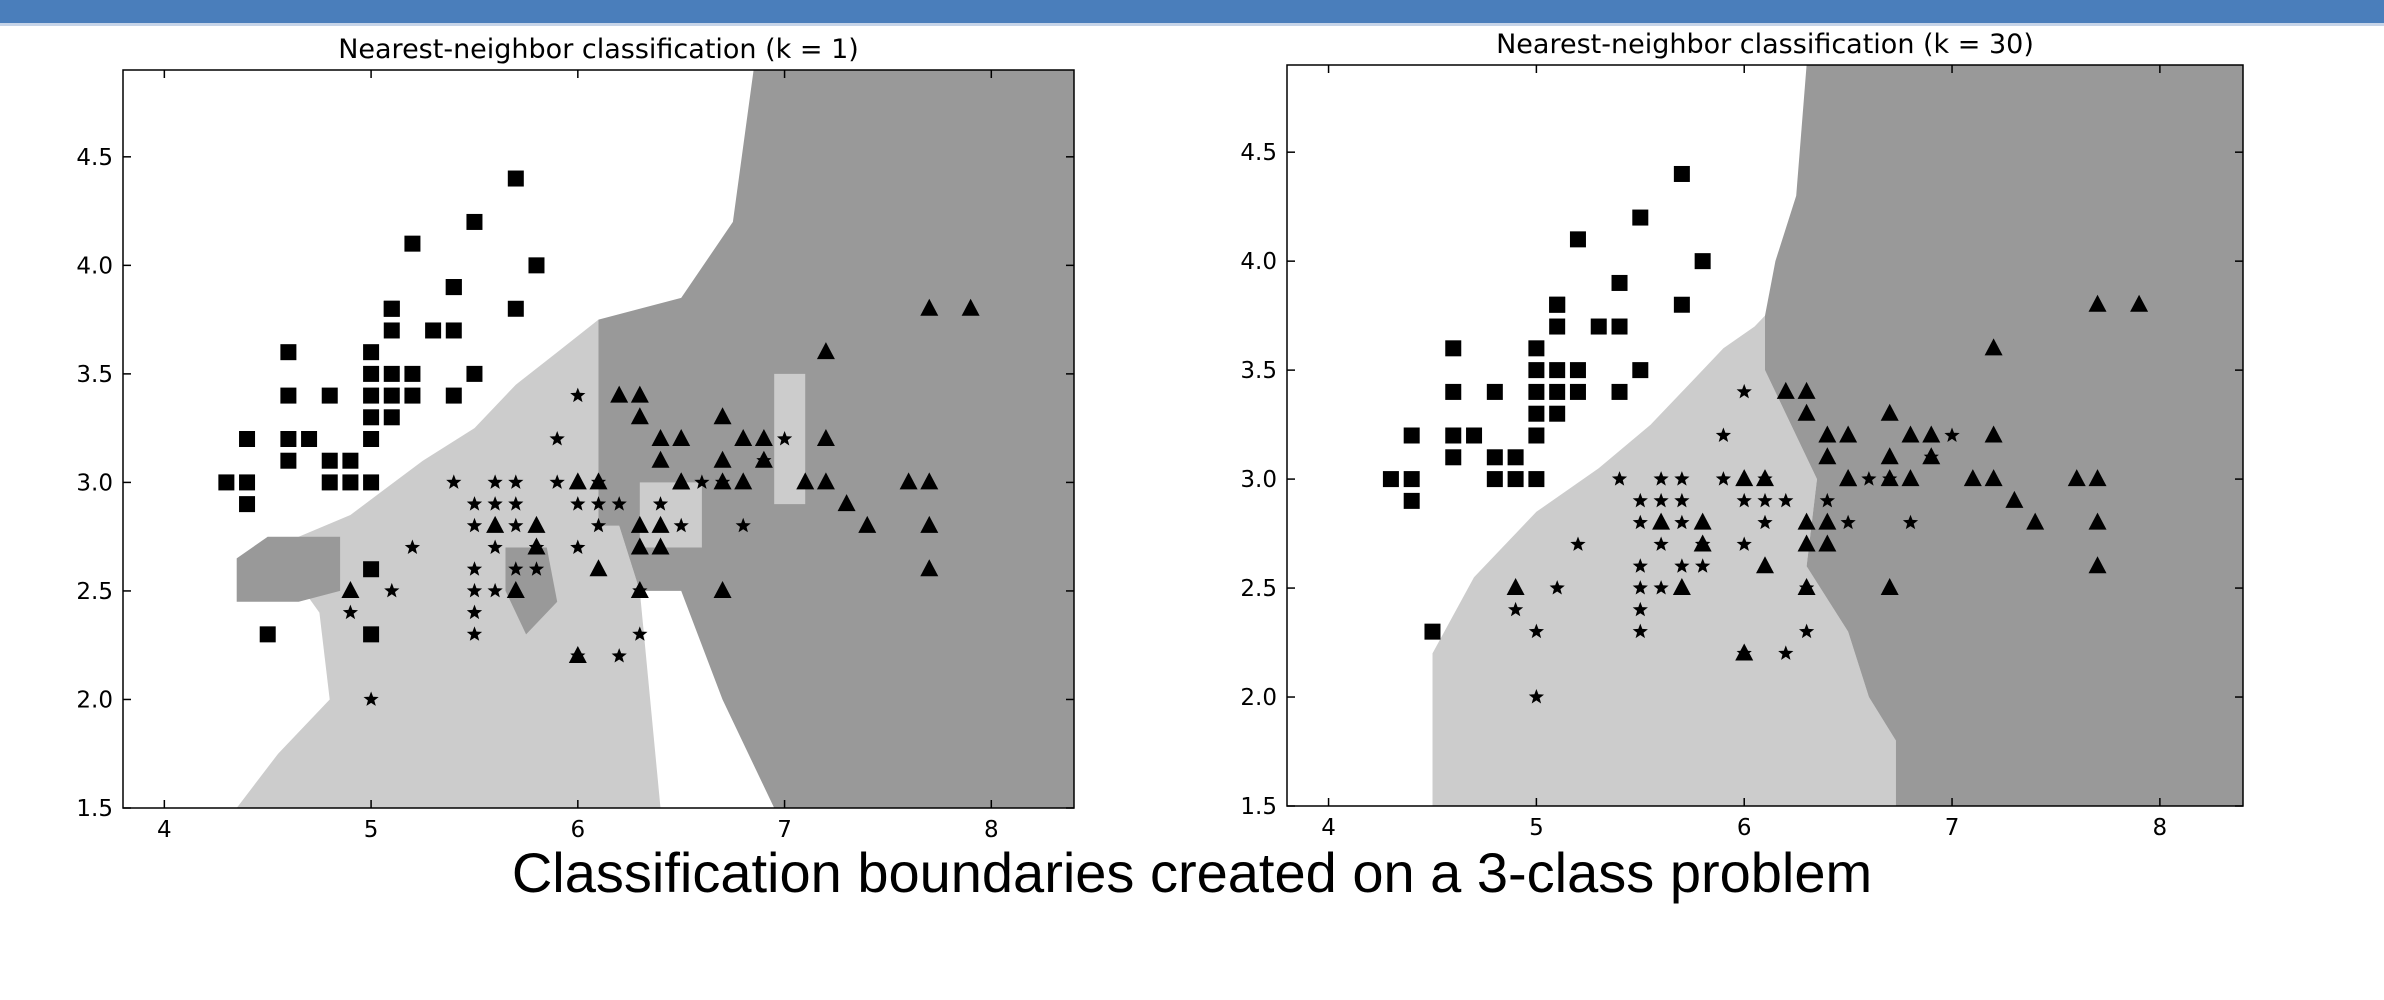 The height and width of the screenshot is (1000, 2384). What do you see at coordinates (598, 49) in the screenshot?
I see `chart-title: Nearest-neighbor classification (k = 1)` at bounding box center [598, 49].